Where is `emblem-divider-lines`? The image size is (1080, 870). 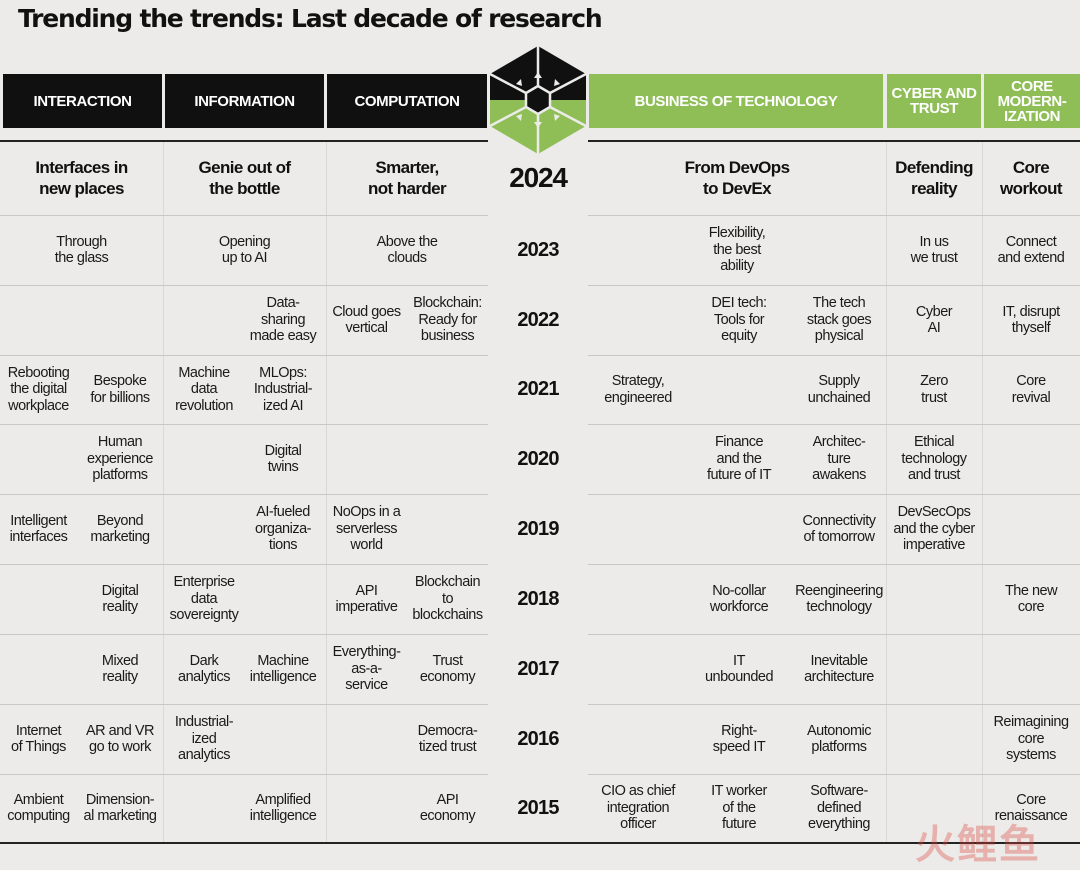
emblem-divider-lines is located at coordinates (538, 100).